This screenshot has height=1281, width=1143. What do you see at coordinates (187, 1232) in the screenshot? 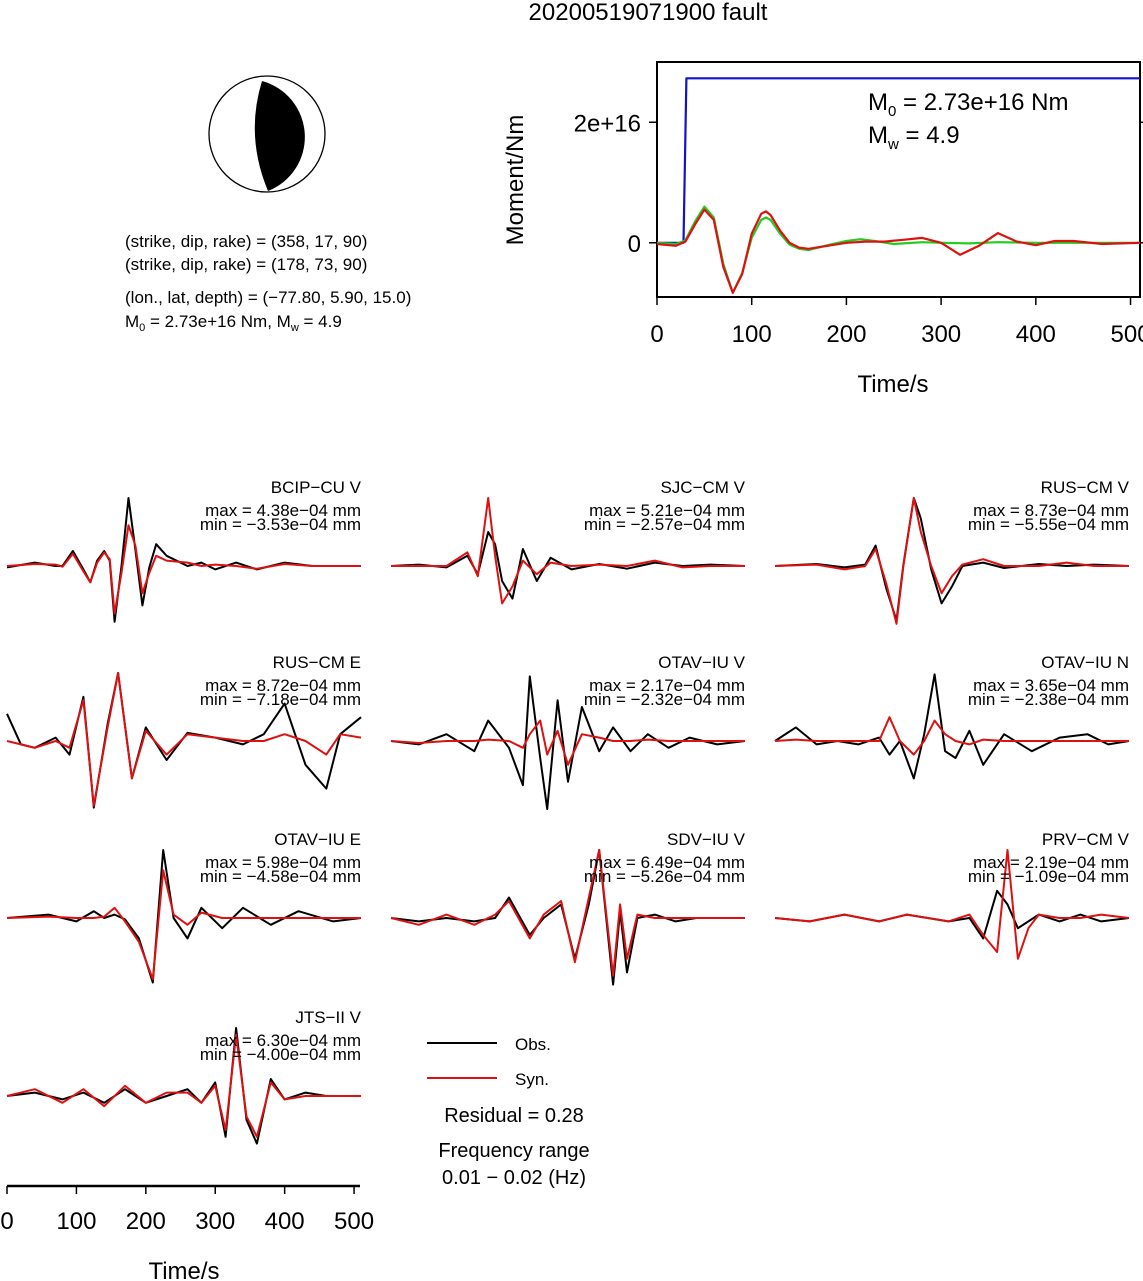
I see `bottom-time-axis: 0 100 200 300 400 500 Time/s` at bounding box center [187, 1232].